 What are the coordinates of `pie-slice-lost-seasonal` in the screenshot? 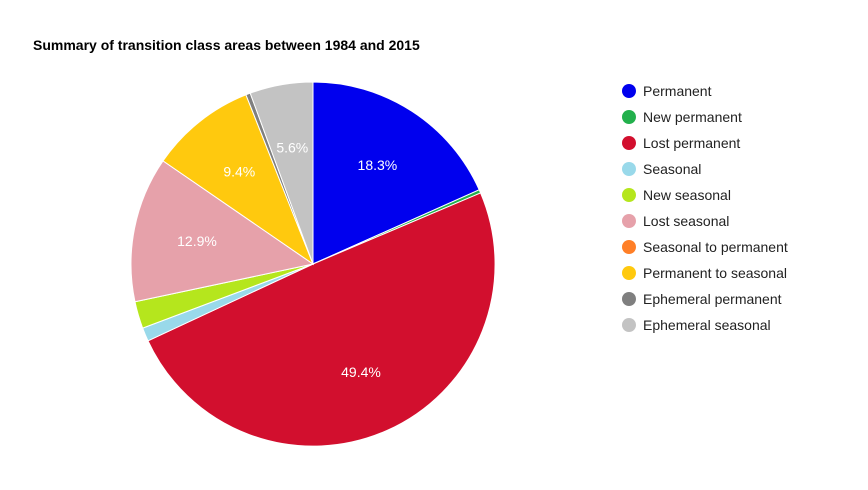 It's located at (222, 231).